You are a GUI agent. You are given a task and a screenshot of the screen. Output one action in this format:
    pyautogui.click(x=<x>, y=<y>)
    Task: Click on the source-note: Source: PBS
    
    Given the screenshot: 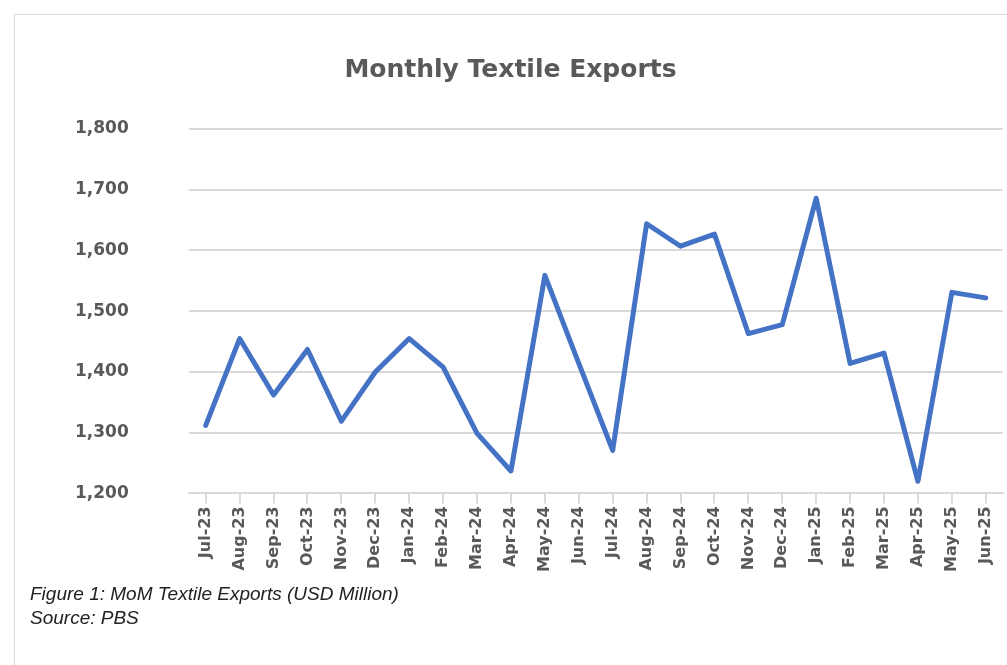 What is the action you would take?
    pyautogui.click(x=85, y=618)
    